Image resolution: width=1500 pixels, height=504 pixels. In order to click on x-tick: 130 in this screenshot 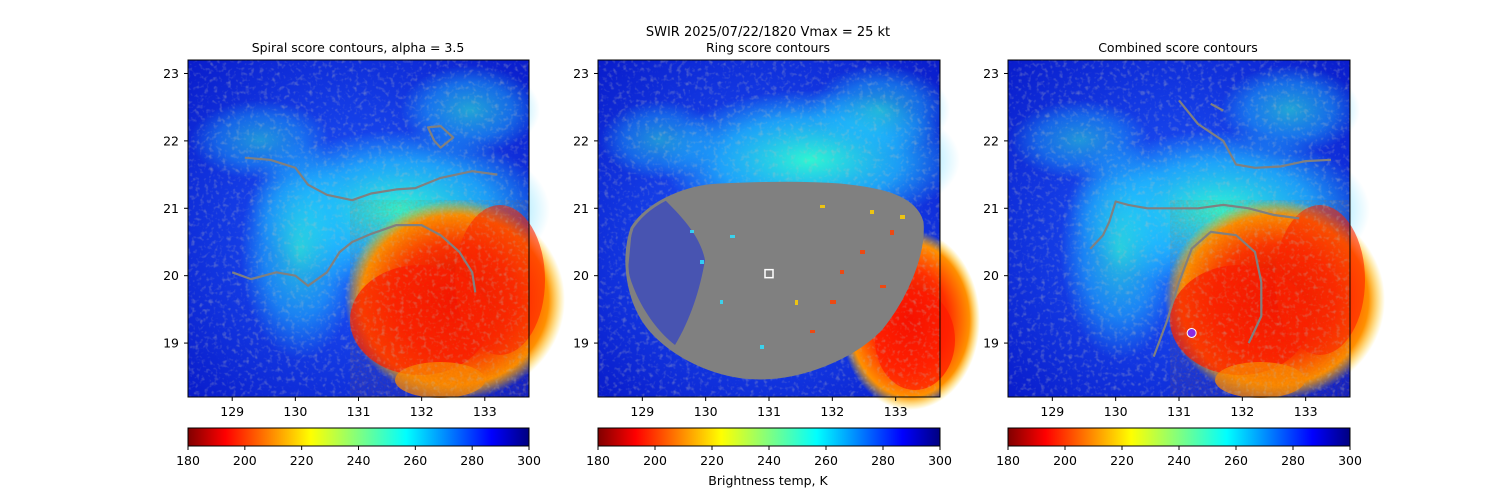, I will do `click(295, 408)`.